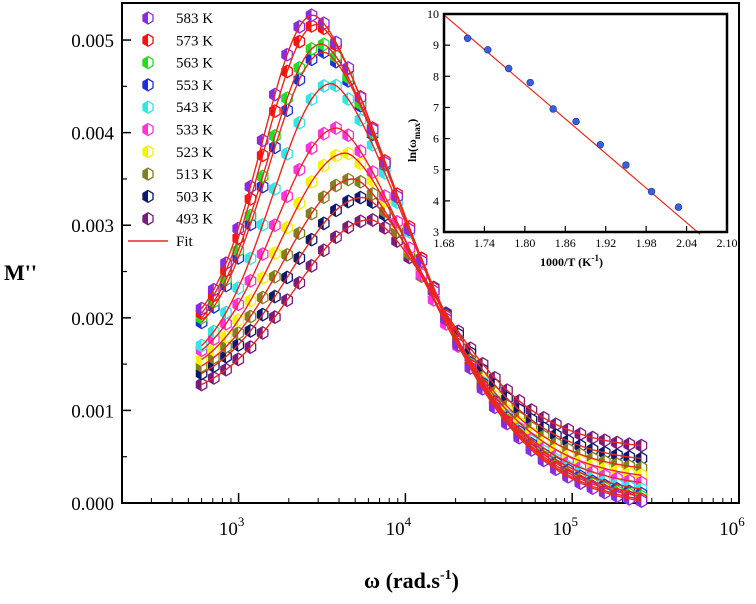 The height and width of the screenshot is (604, 756). I want to click on inset-x-tick-labels: 1.68 1.74 1.80 1.86 1.92 1.98 2.04 2.10, so click(586, 243).